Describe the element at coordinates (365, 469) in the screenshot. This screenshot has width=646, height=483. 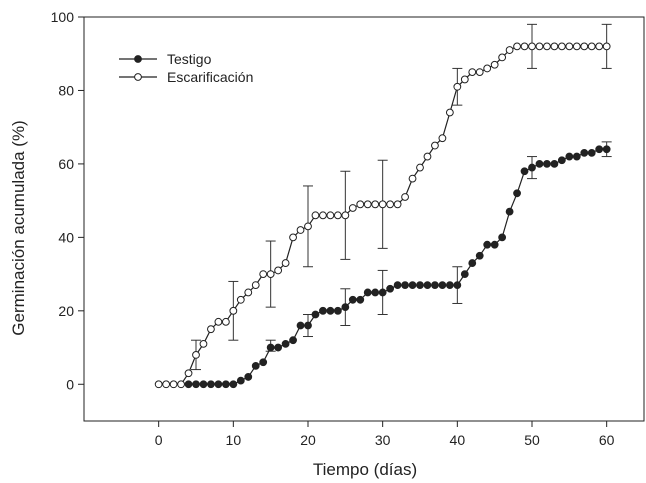
I see `x-axis-label: Tiempo (días)` at that location.